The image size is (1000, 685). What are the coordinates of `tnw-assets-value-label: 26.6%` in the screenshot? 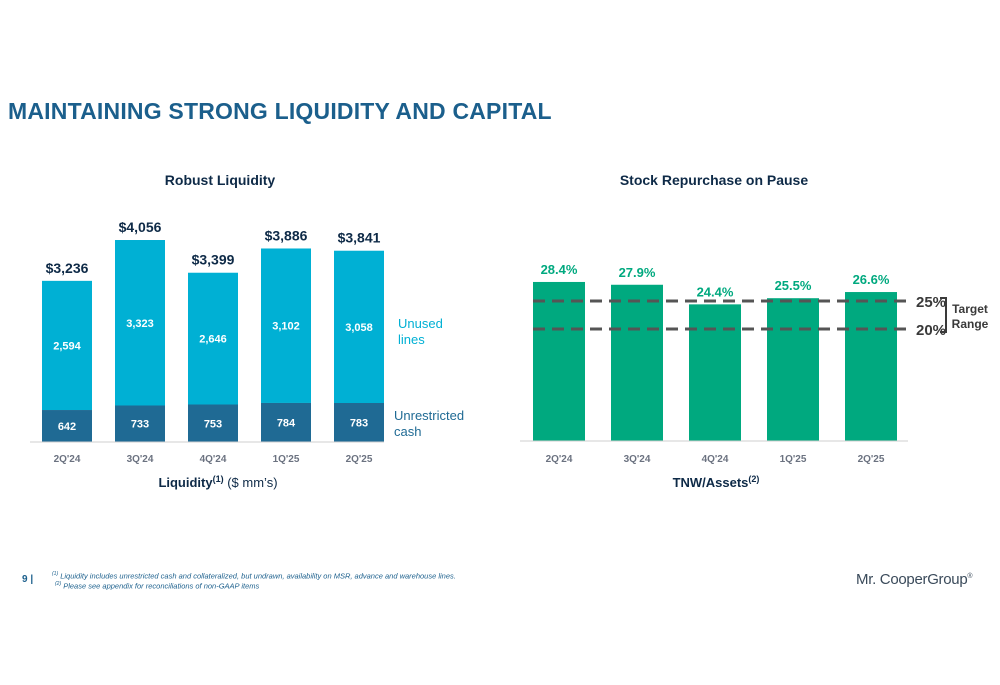 It's located at (871, 279).